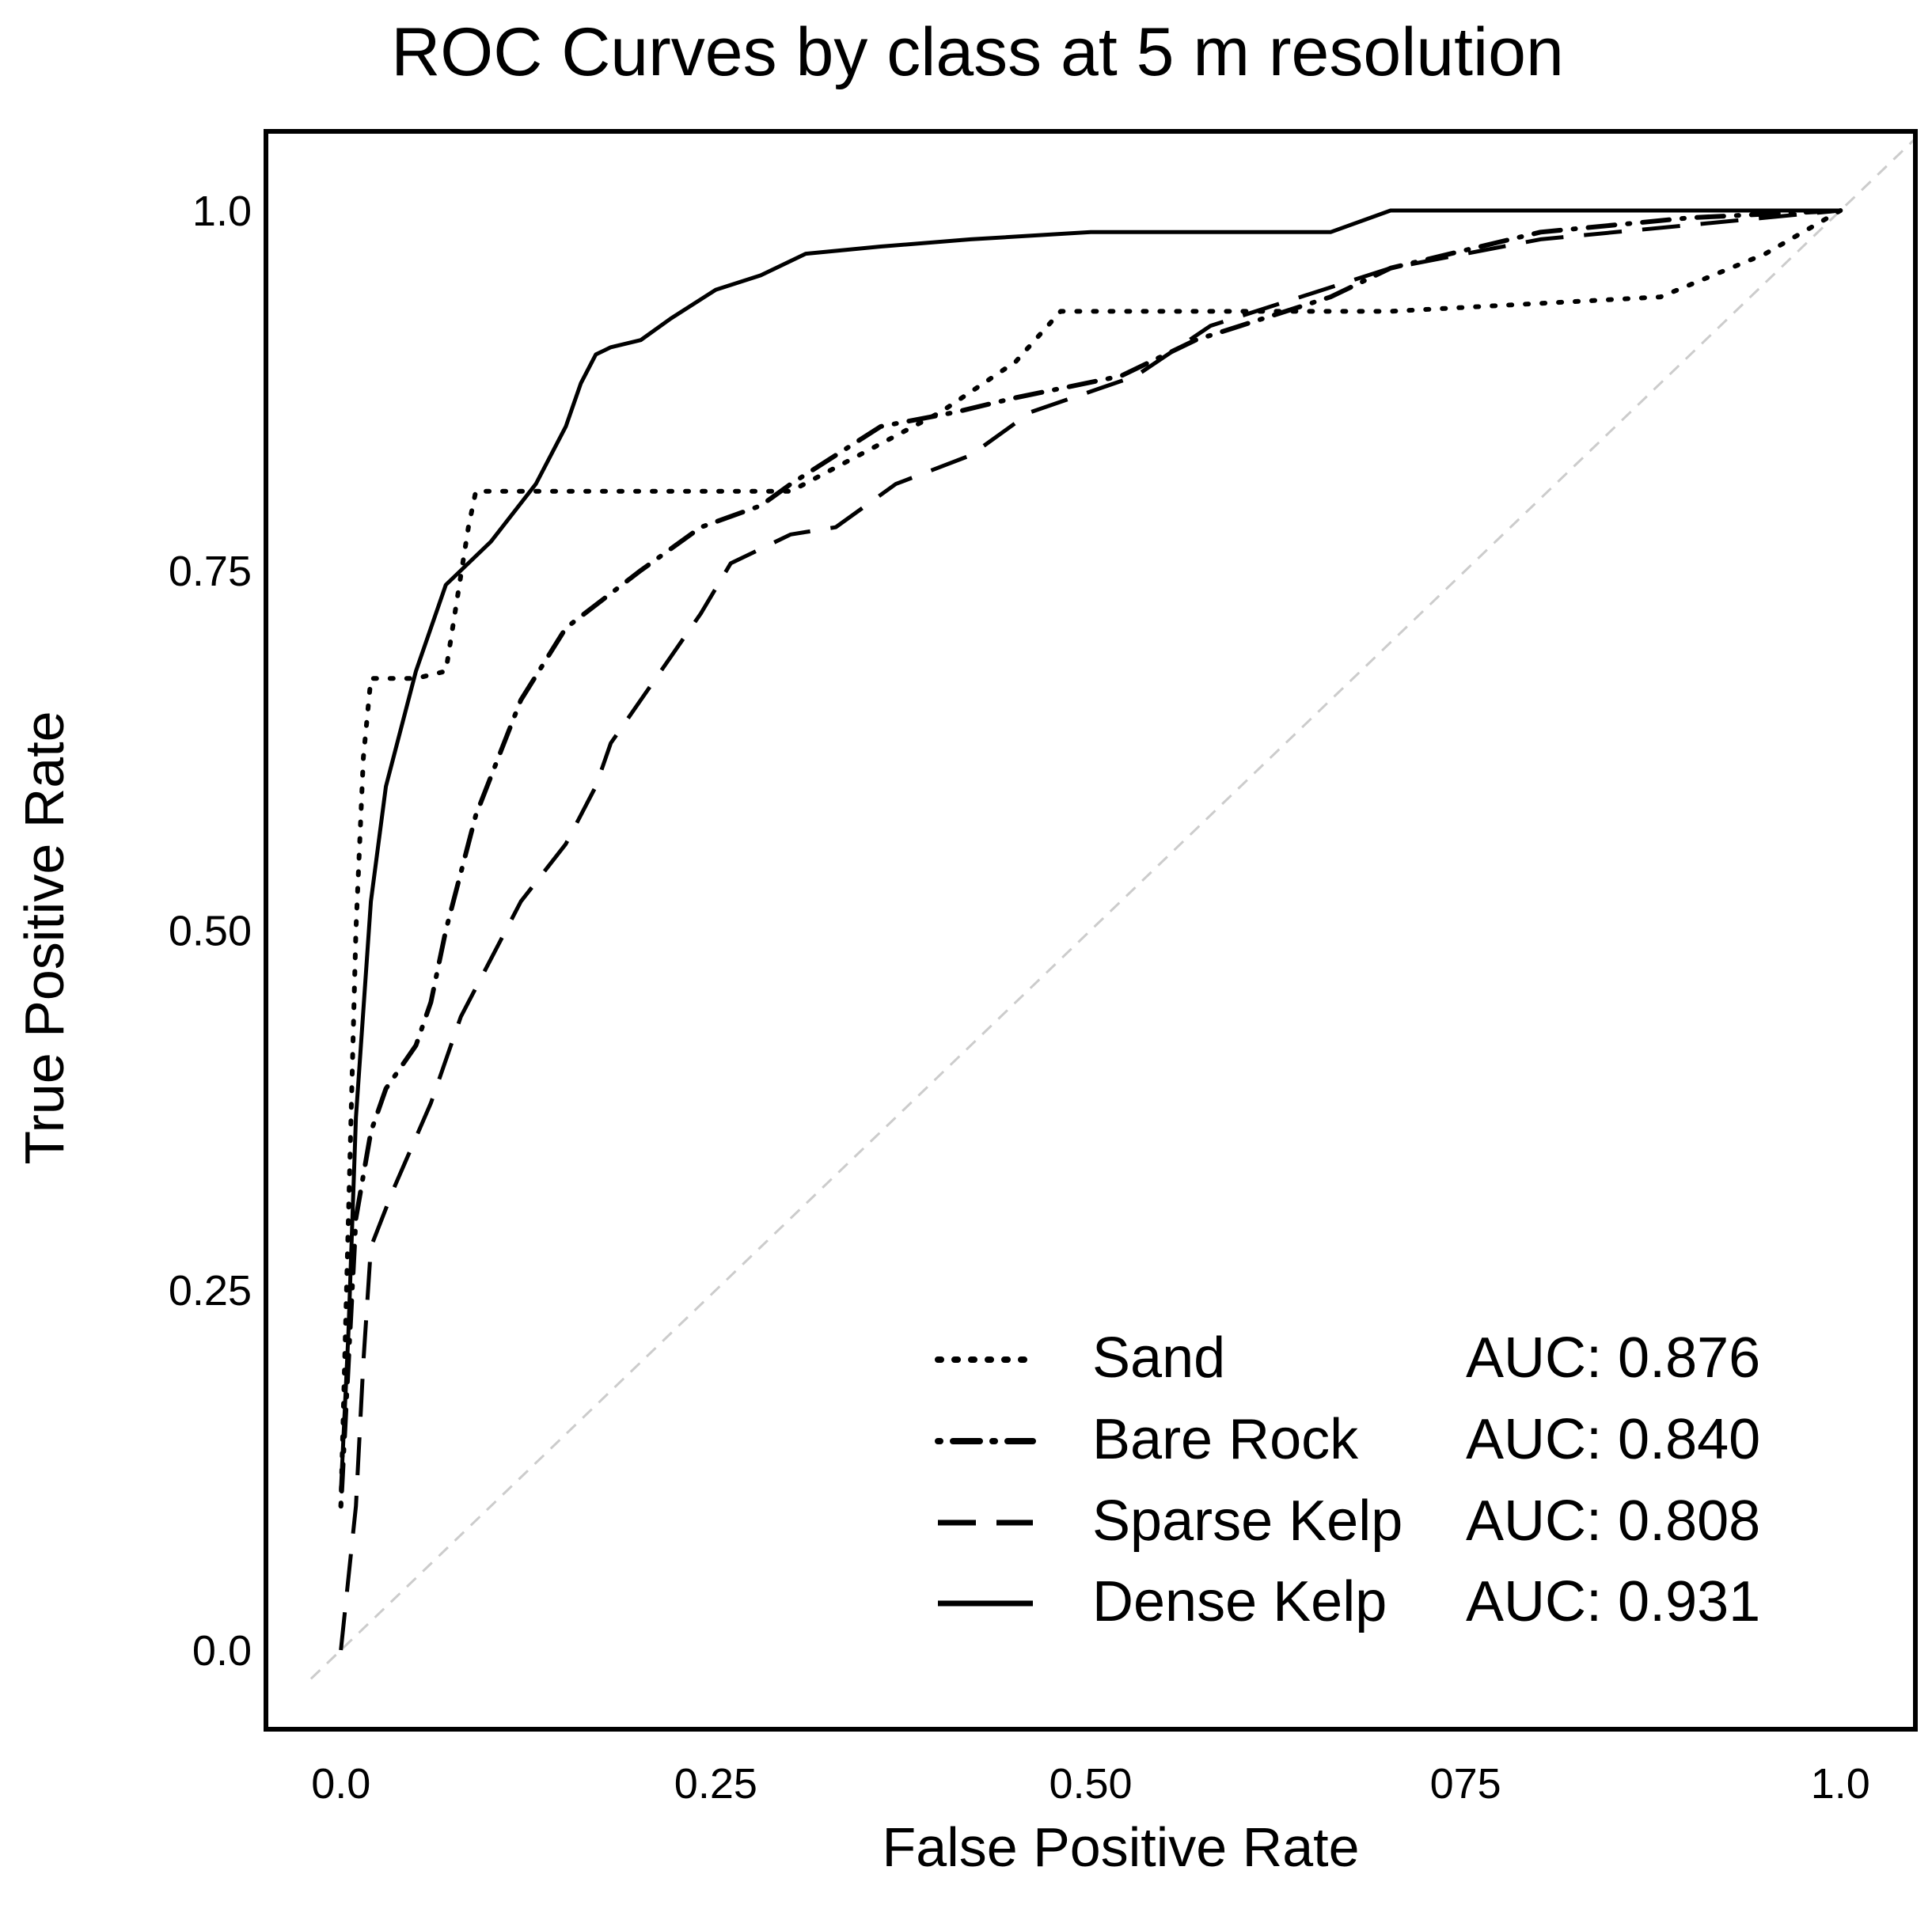 This screenshot has width=1932, height=1916. I want to click on y-tick-label: 1.0, so click(222, 211).